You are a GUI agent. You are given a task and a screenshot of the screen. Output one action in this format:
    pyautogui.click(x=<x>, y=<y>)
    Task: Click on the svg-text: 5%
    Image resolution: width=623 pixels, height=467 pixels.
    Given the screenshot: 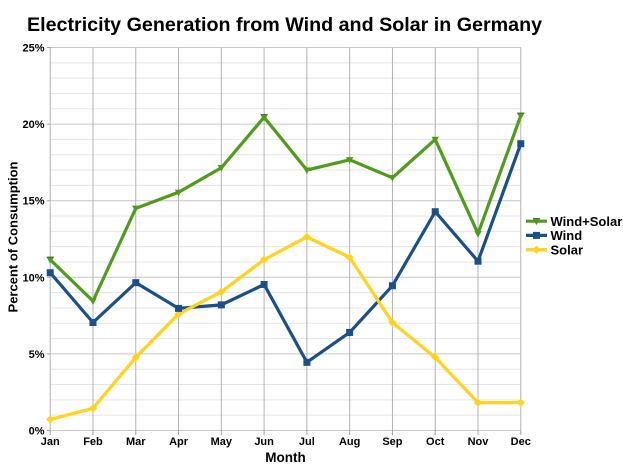 What is the action you would take?
    pyautogui.click(x=37, y=355)
    